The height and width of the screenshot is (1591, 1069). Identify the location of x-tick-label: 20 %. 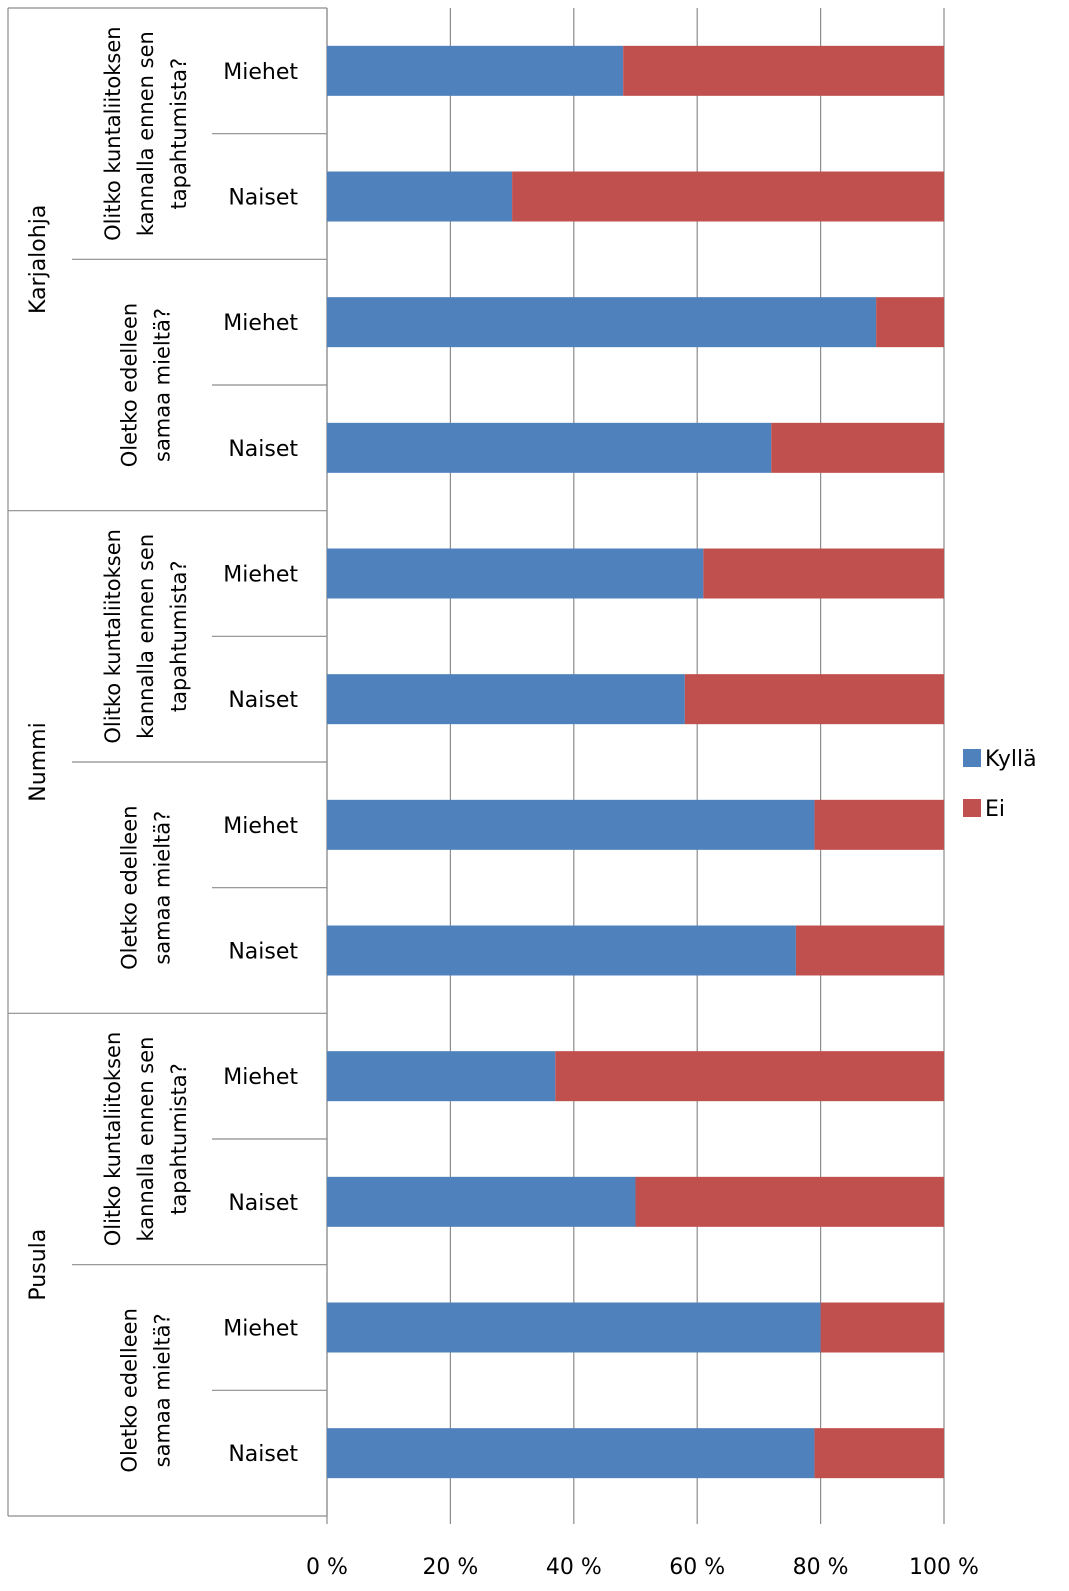
(450, 1567).